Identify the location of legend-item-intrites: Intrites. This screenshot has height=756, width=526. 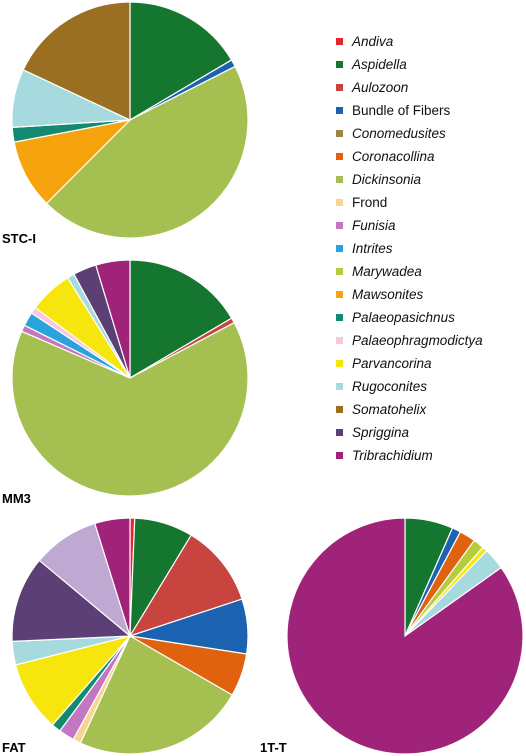
(431, 248).